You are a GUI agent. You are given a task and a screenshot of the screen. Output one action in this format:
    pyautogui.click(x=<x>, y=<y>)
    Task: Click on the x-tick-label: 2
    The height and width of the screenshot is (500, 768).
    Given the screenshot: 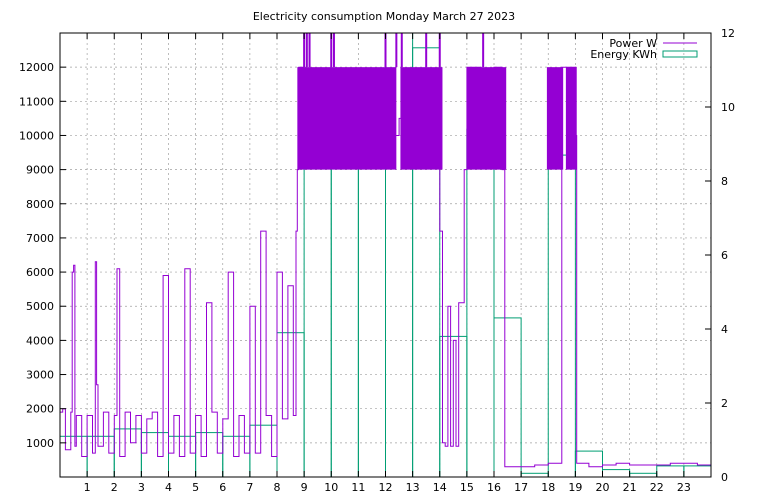 What is the action you would take?
    pyautogui.click(x=114, y=487)
    